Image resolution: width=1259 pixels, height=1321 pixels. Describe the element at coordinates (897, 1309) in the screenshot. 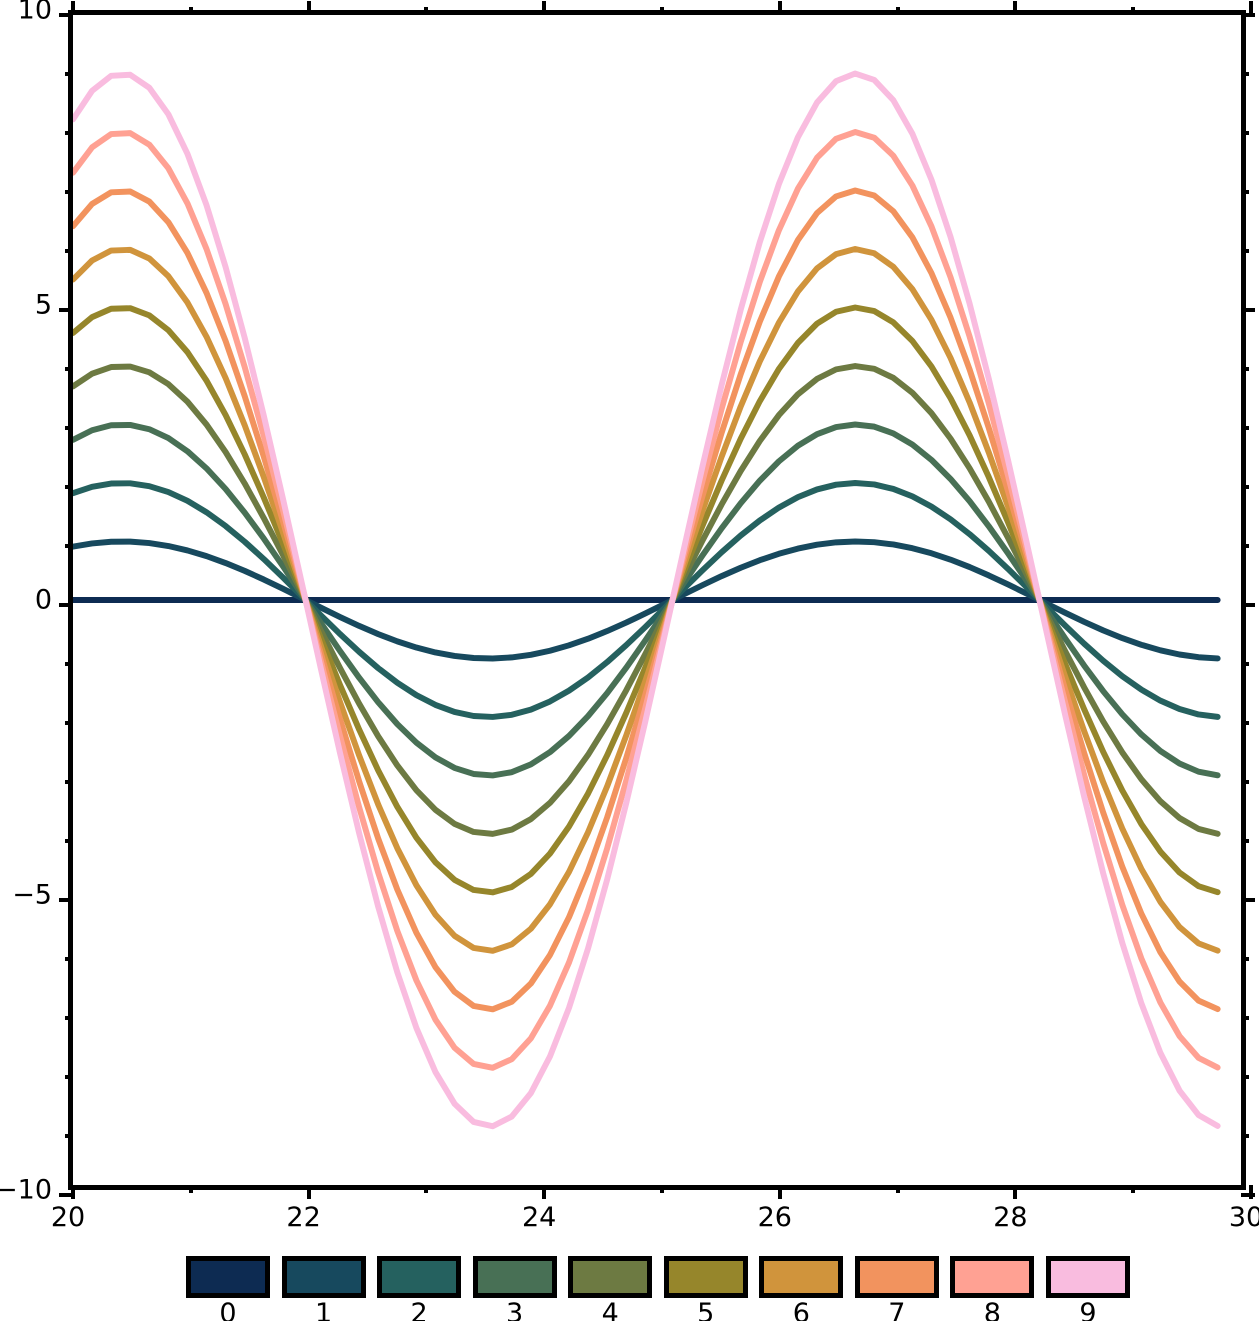

I see `legend-label-7: 7` at that location.